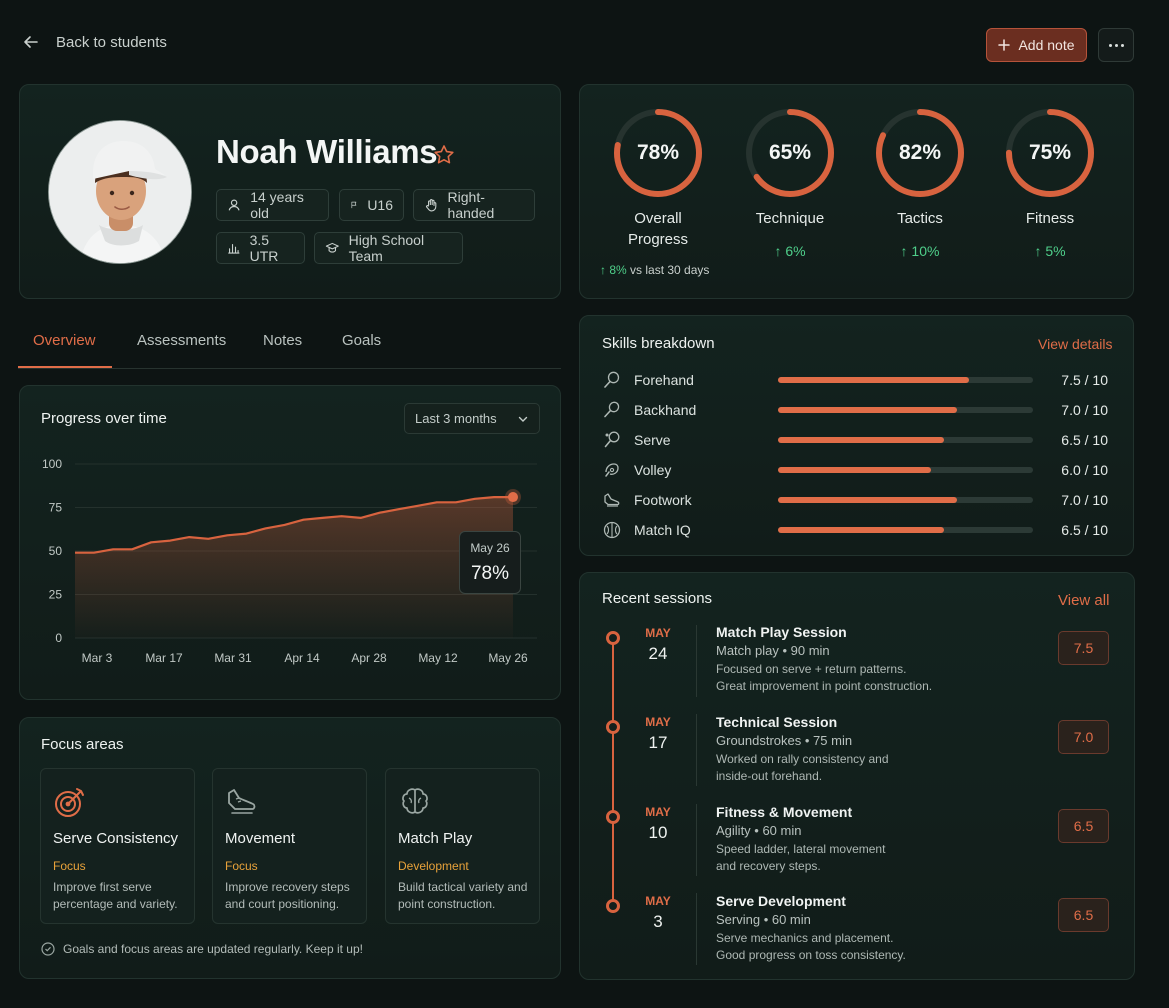  What do you see at coordinates (795, 251) in the screenshot?
I see `technique-delta-value: 6%` at bounding box center [795, 251].